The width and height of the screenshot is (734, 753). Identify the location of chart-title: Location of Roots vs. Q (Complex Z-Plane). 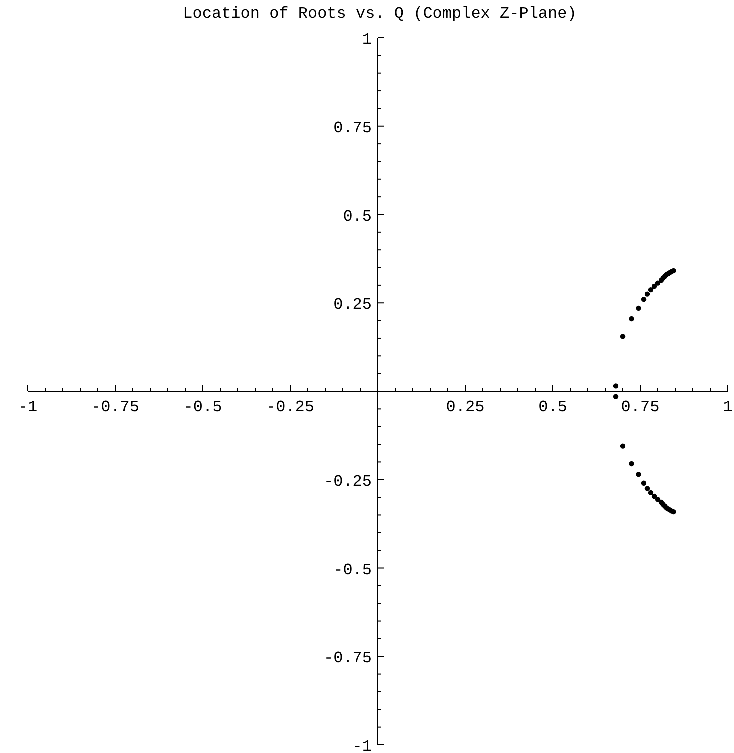
(380, 14).